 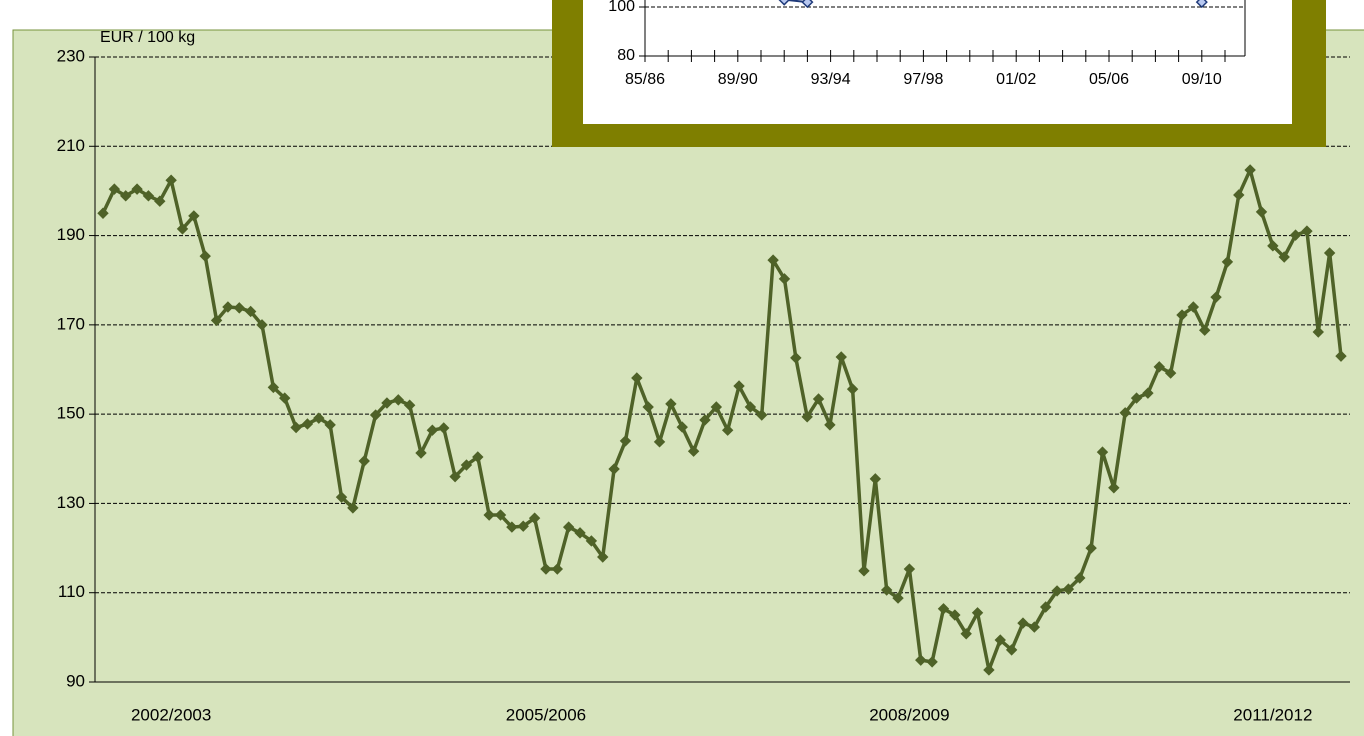 I want to click on y-tick-label: 100, so click(x=621, y=7).